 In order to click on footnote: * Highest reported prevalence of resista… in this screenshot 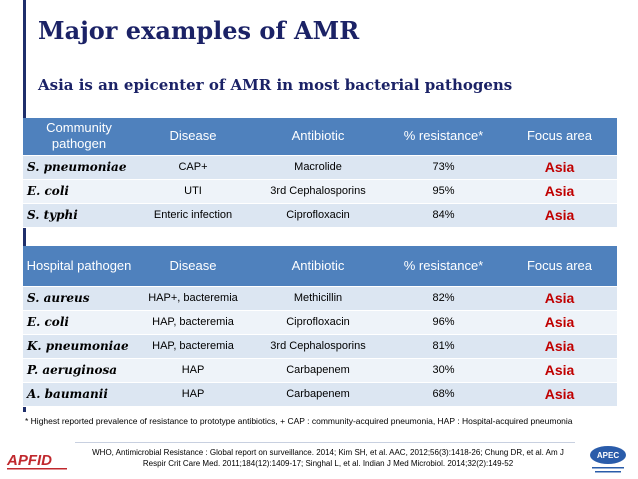, I will do `click(299, 421)`.